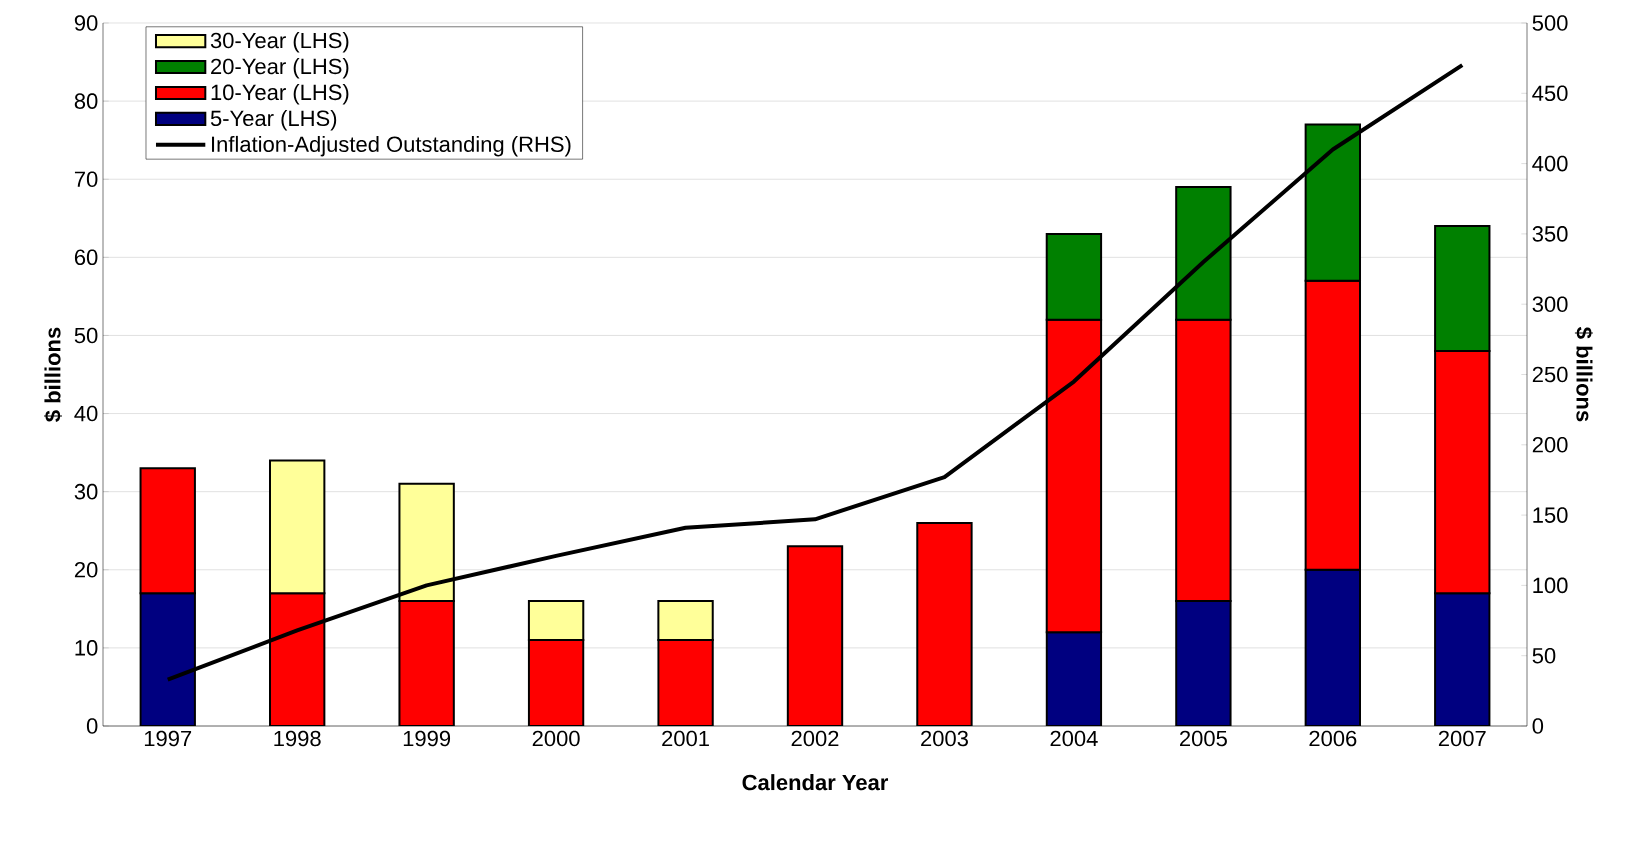 This screenshot has height=843, width=1642. Describe the element at coordinates (1203, 738) in the screenshot. I see `x-tick-label: 2005` at that location.